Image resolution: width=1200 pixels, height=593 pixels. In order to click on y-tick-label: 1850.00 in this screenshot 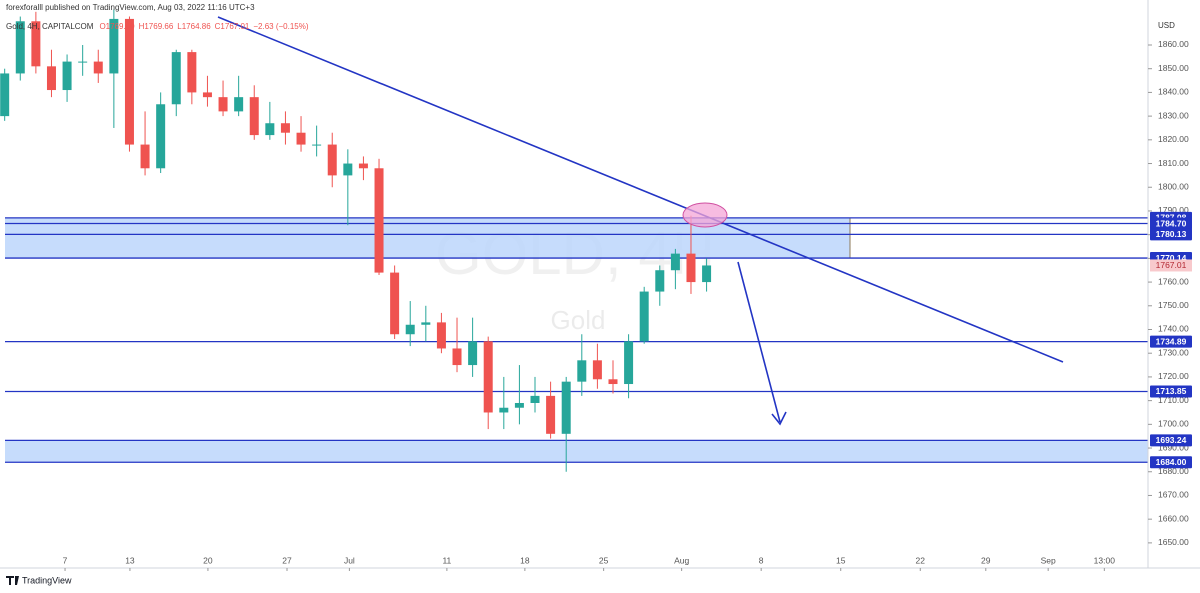, I will do `click(1173, 68)`.